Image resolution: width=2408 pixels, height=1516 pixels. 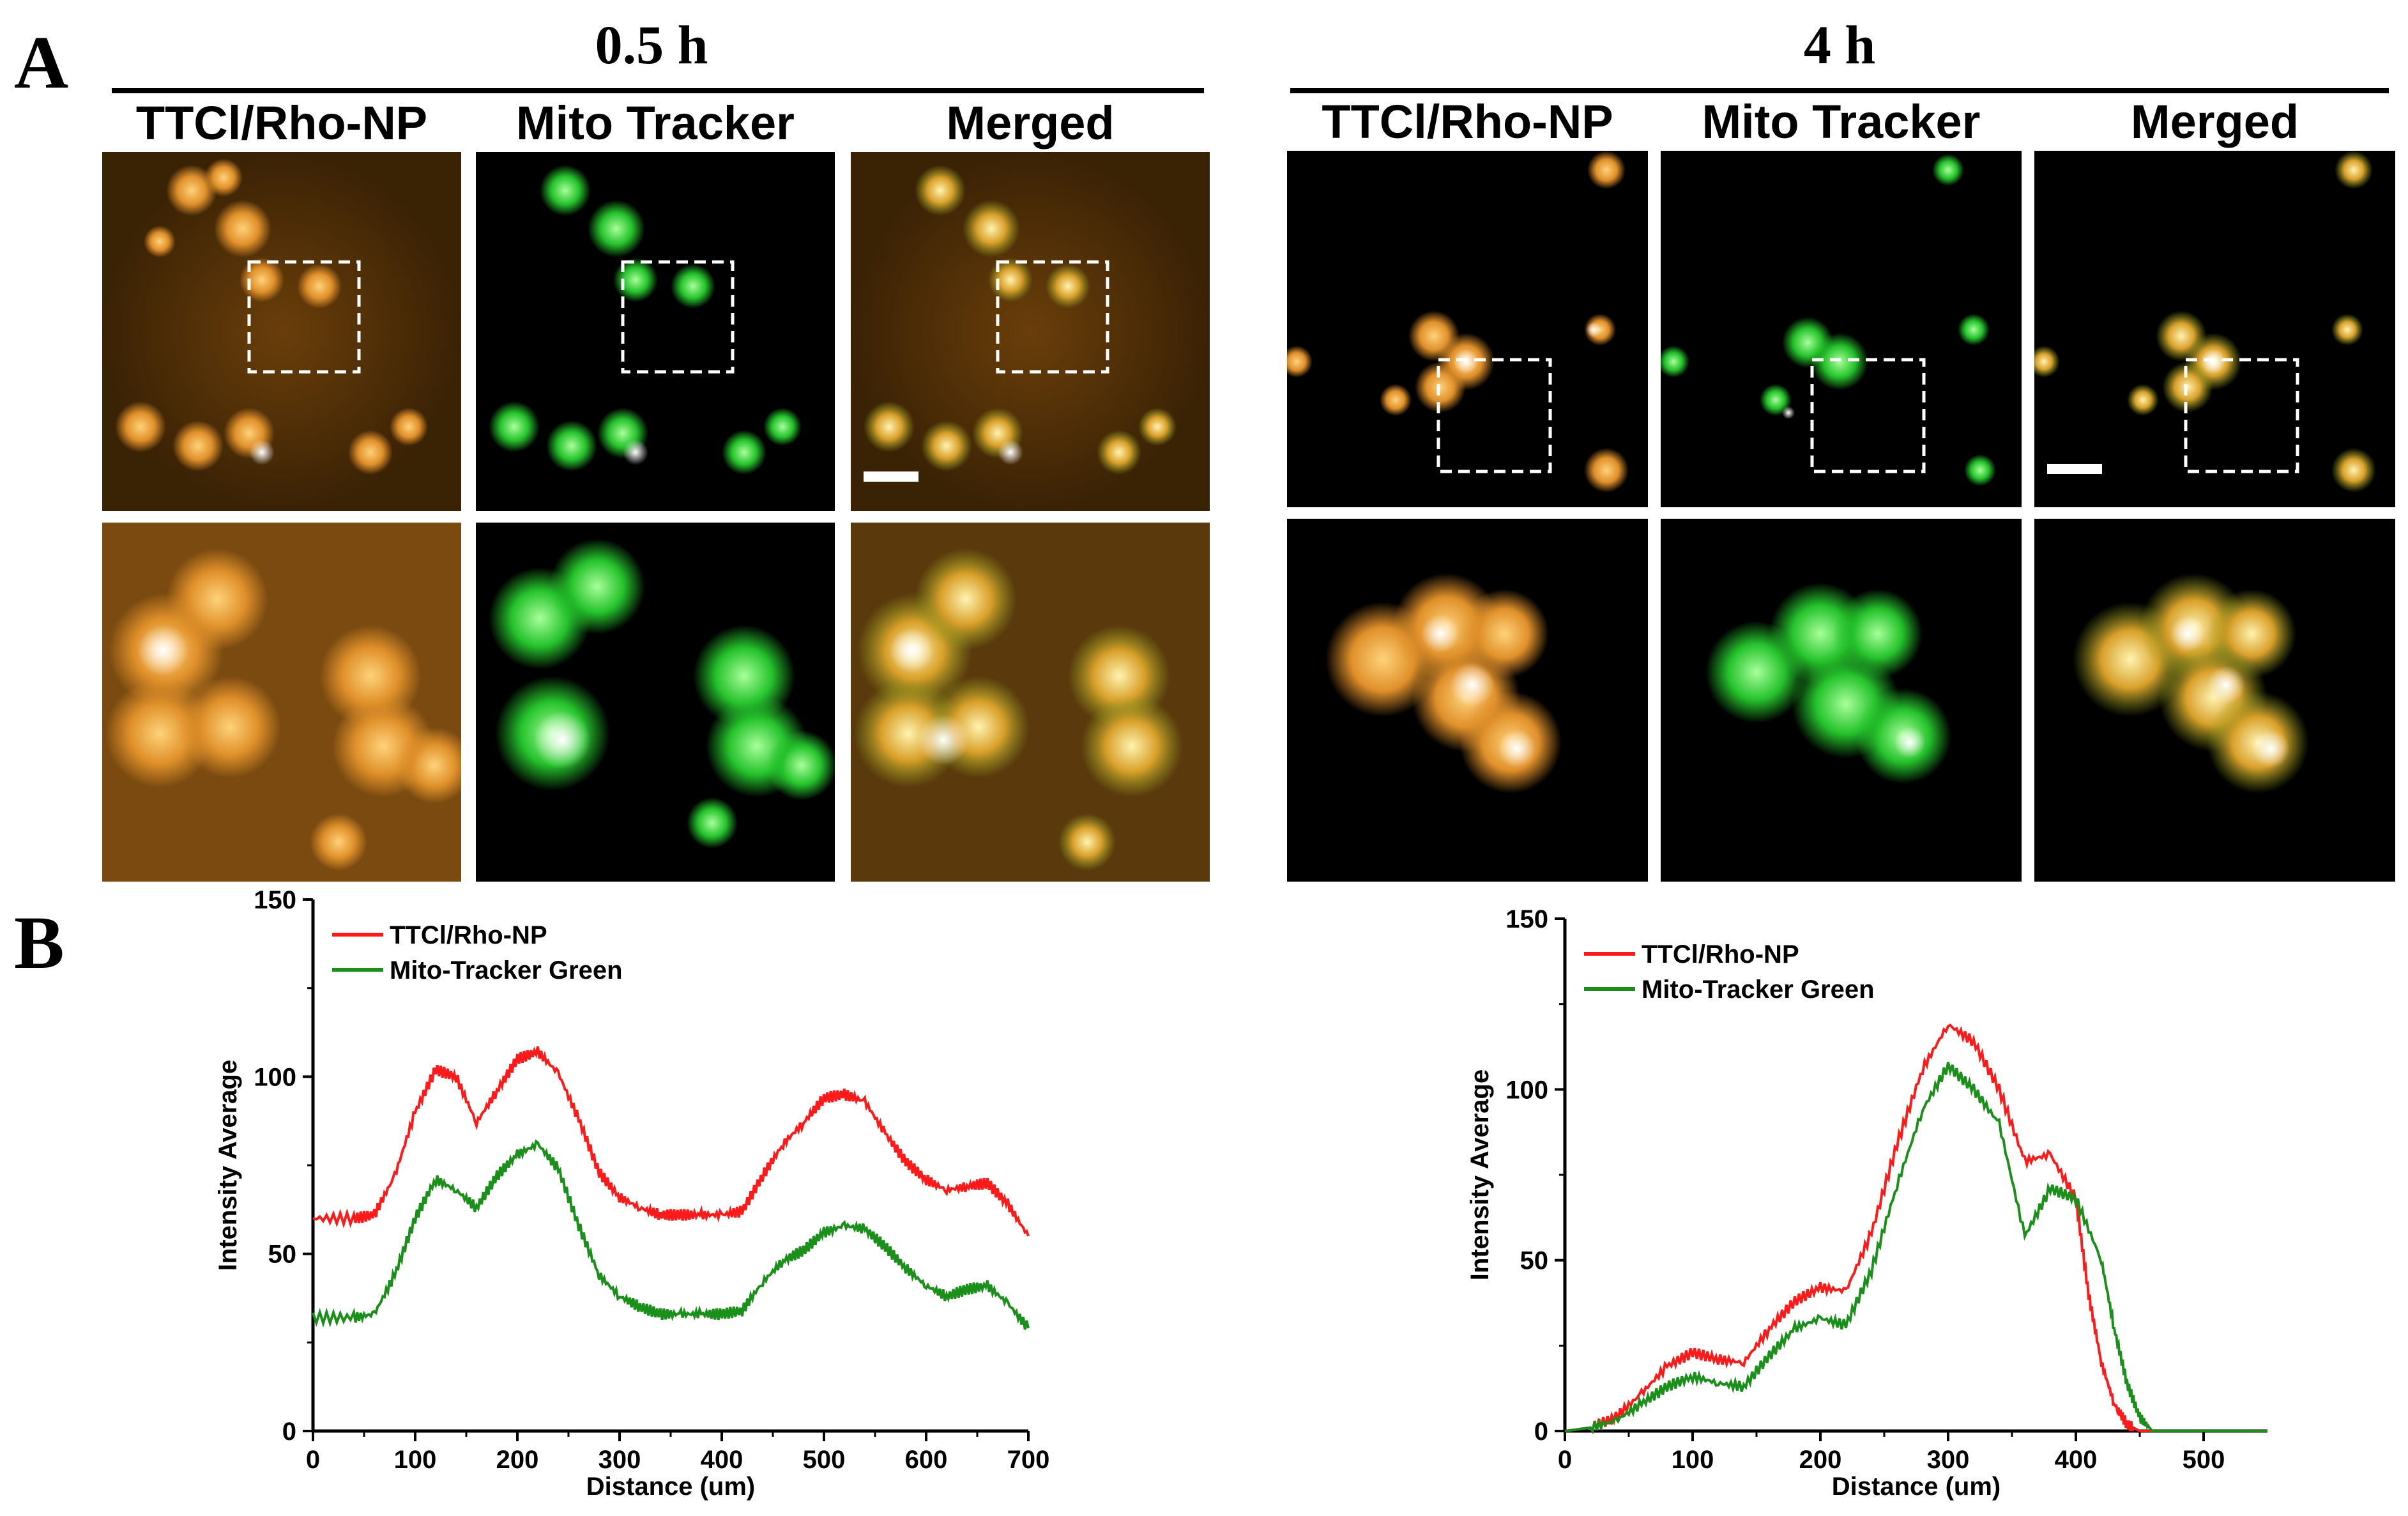 I want to click on column-title-g2-c1: TTCl/Rho-NP, so click(x=1467, y=121).